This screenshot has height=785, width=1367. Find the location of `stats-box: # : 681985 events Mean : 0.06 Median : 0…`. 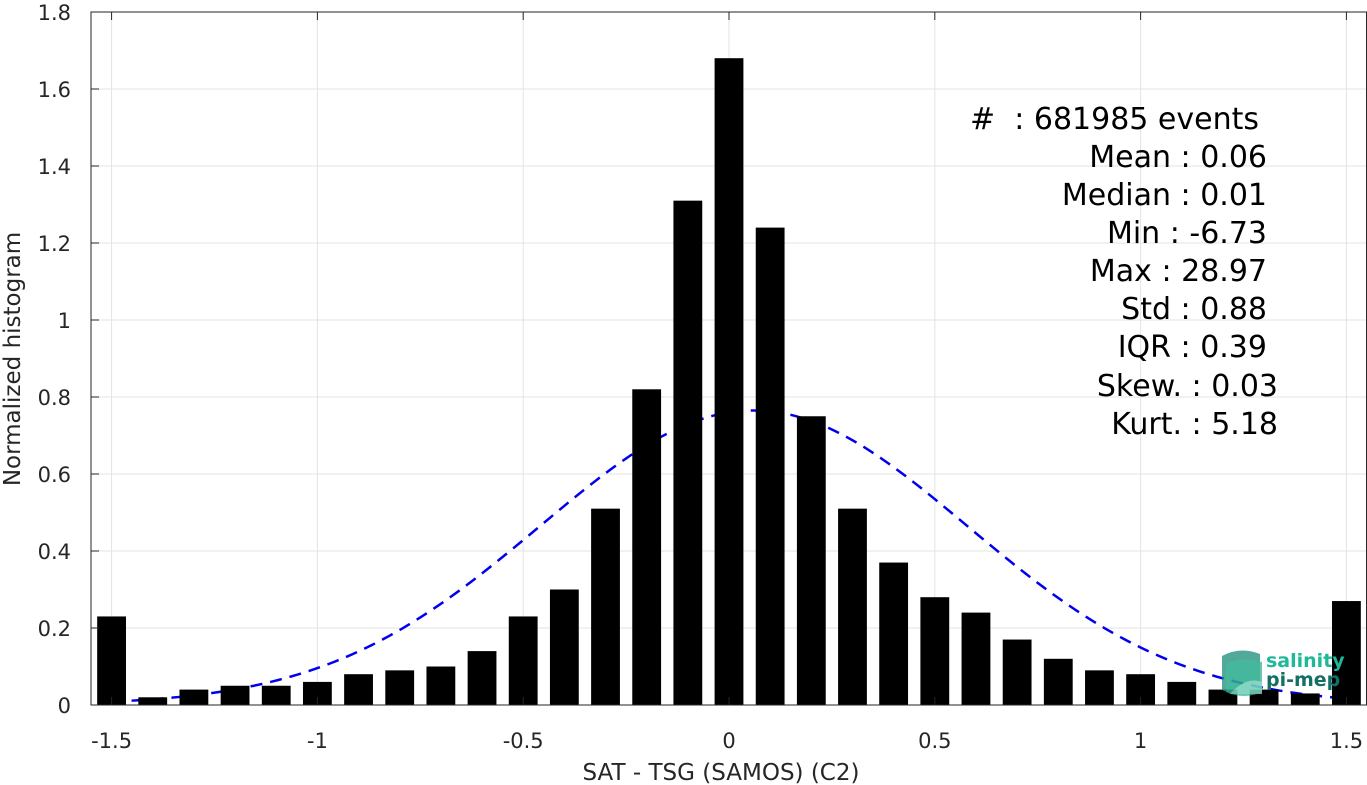

stats-box: # : 681985 events Mean : 0.06 Median : 0… is located at coordinates (1124, 272).